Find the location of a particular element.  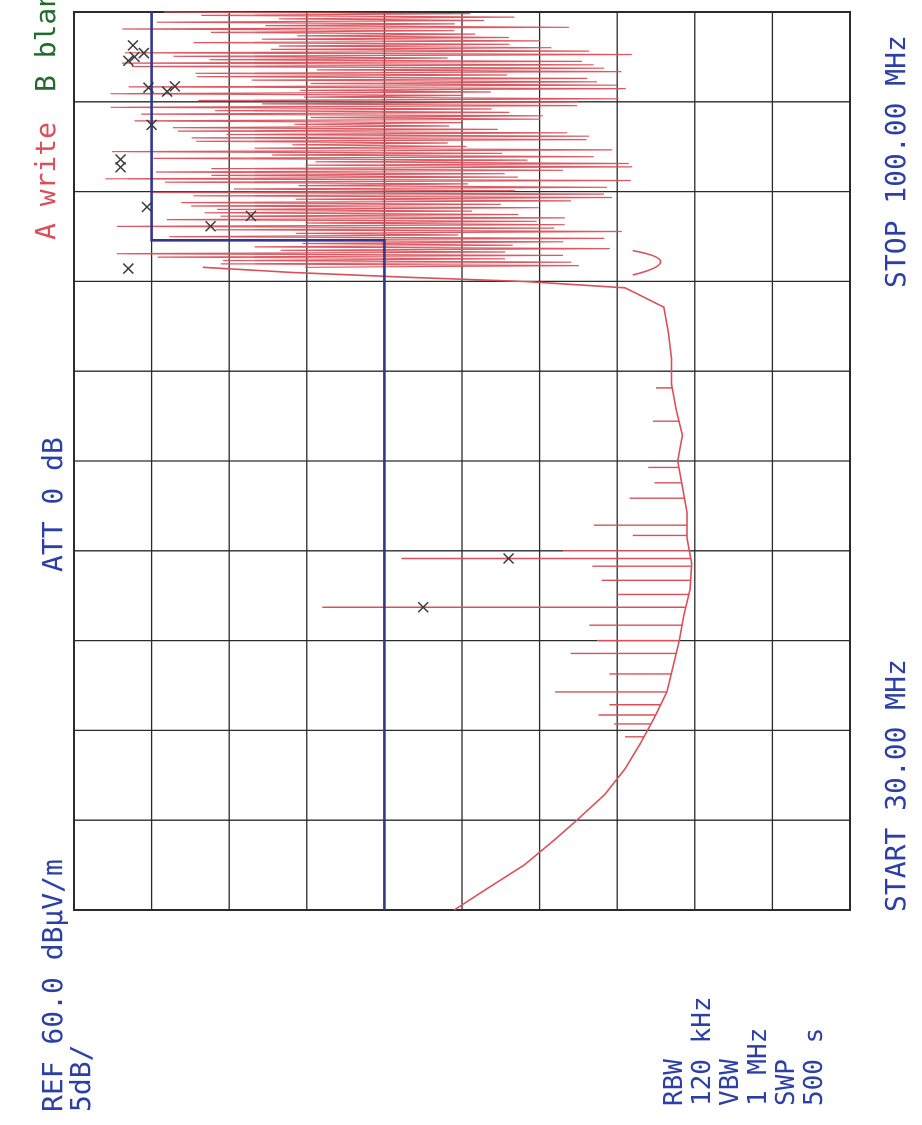

ref-level-label: REF 60.0 dBμV/m is located at coordinates (52, 985).